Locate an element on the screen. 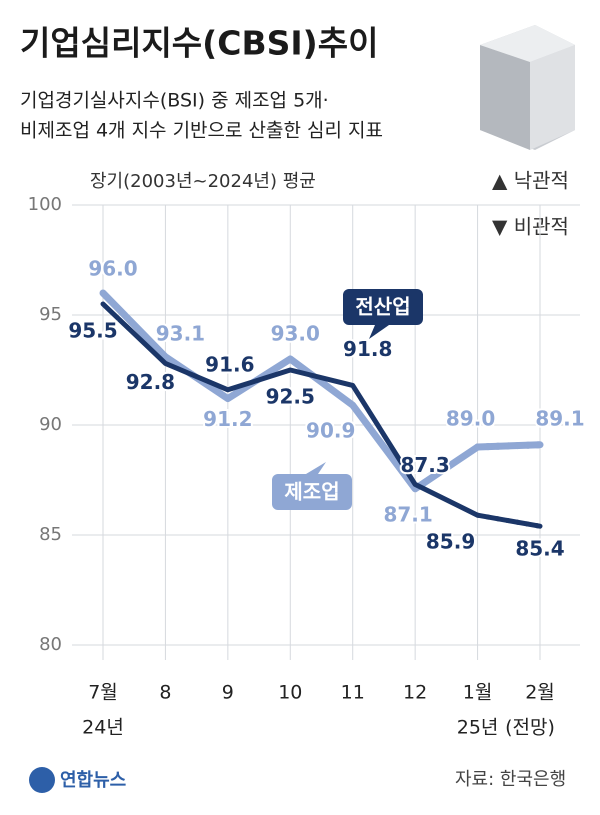 This screenshot has width=600, height=815. x-tick-label: 9 is located at coordinates (228, 693).